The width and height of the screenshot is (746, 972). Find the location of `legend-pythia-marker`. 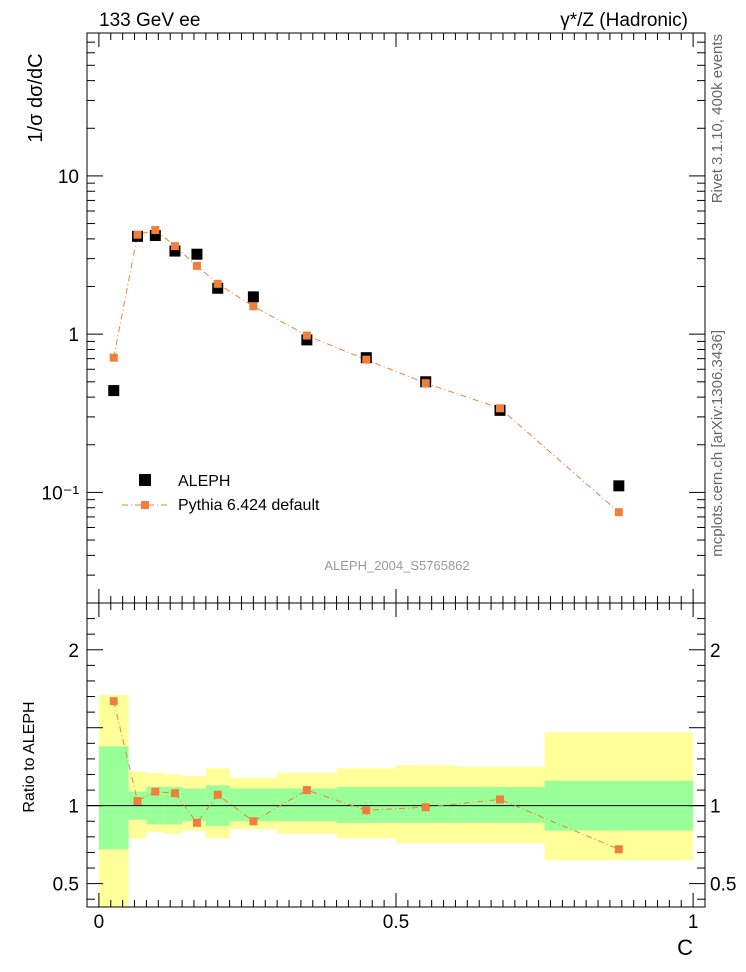

legend-pythia-marker is located at coordinates (145, 505).